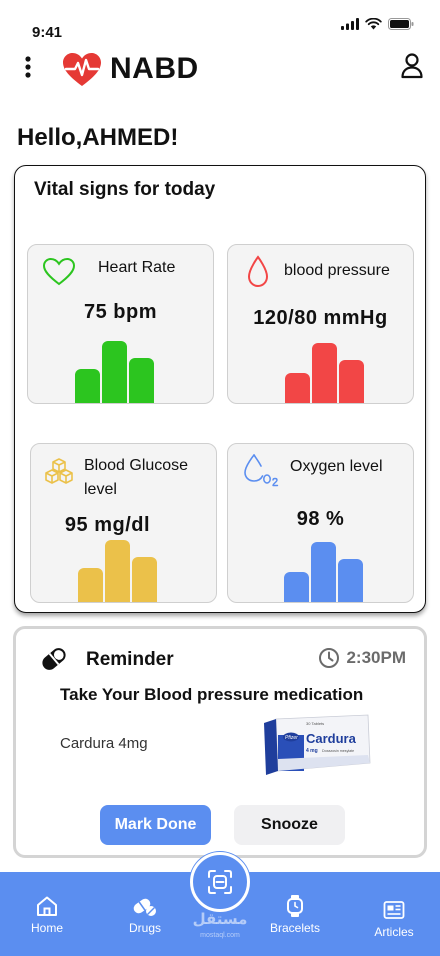  Describe the element at coordinates (154, 68) in the screenshot. I see `app-title: NABD` at that location.